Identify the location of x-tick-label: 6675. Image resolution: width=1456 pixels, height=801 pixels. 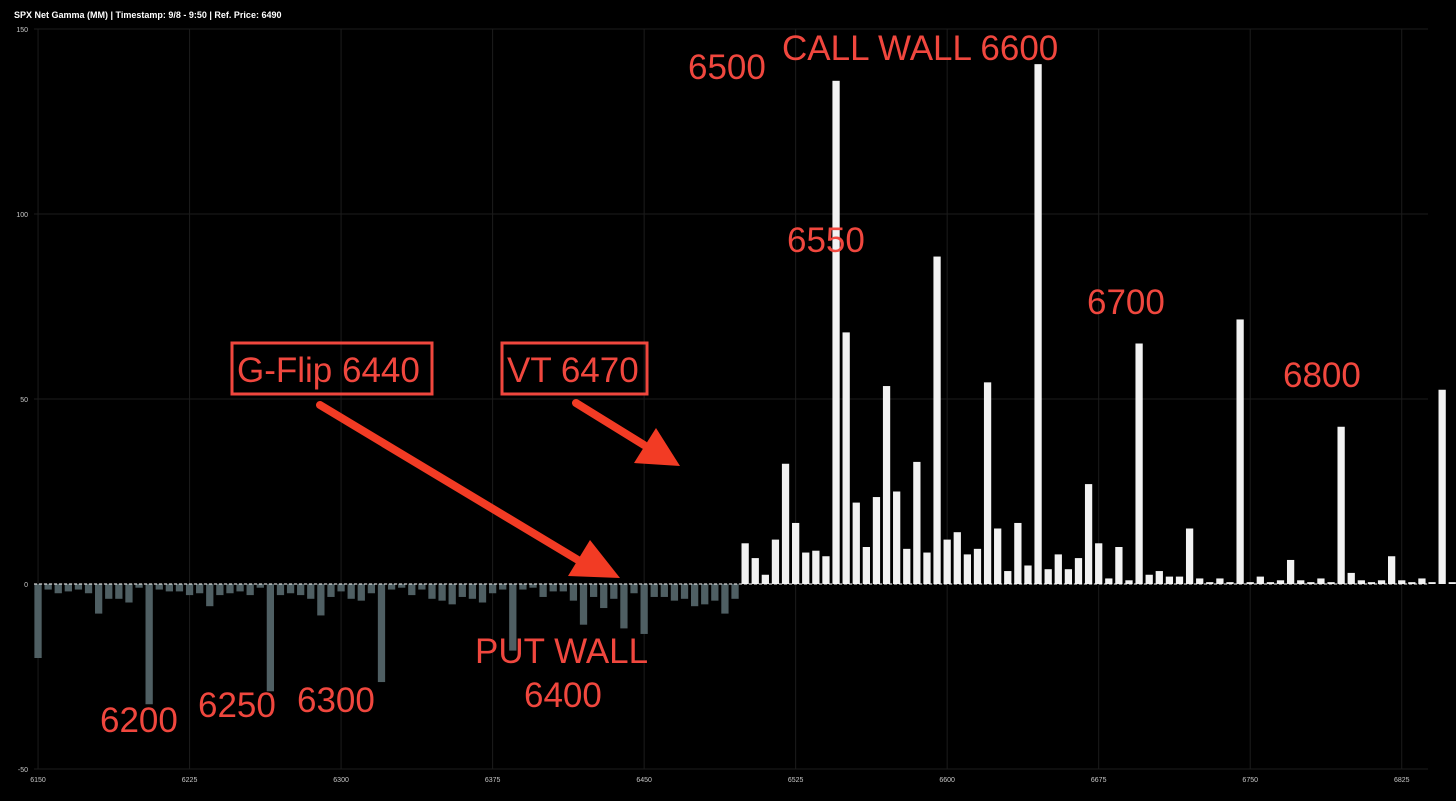
(1099, 780).